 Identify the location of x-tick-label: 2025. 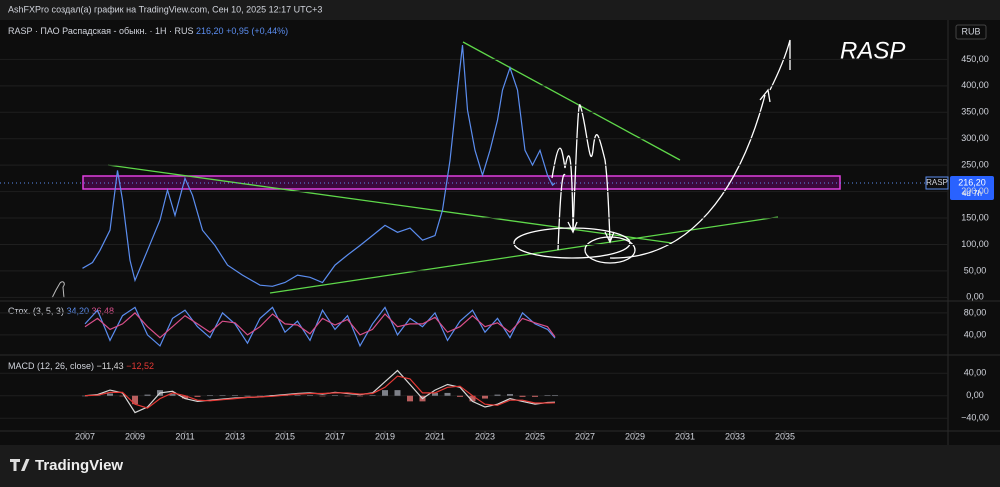
(535, 436).